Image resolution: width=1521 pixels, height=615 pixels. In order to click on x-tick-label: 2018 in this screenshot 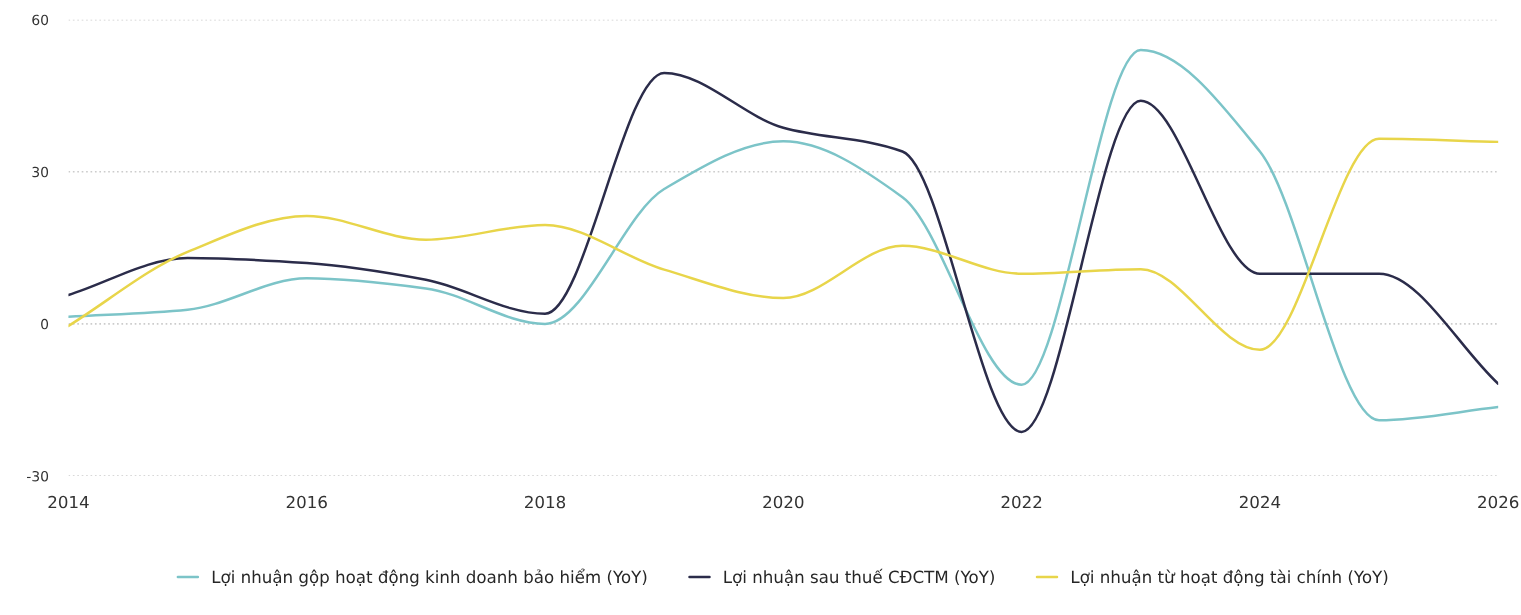, I will do `click(545, 502)`.